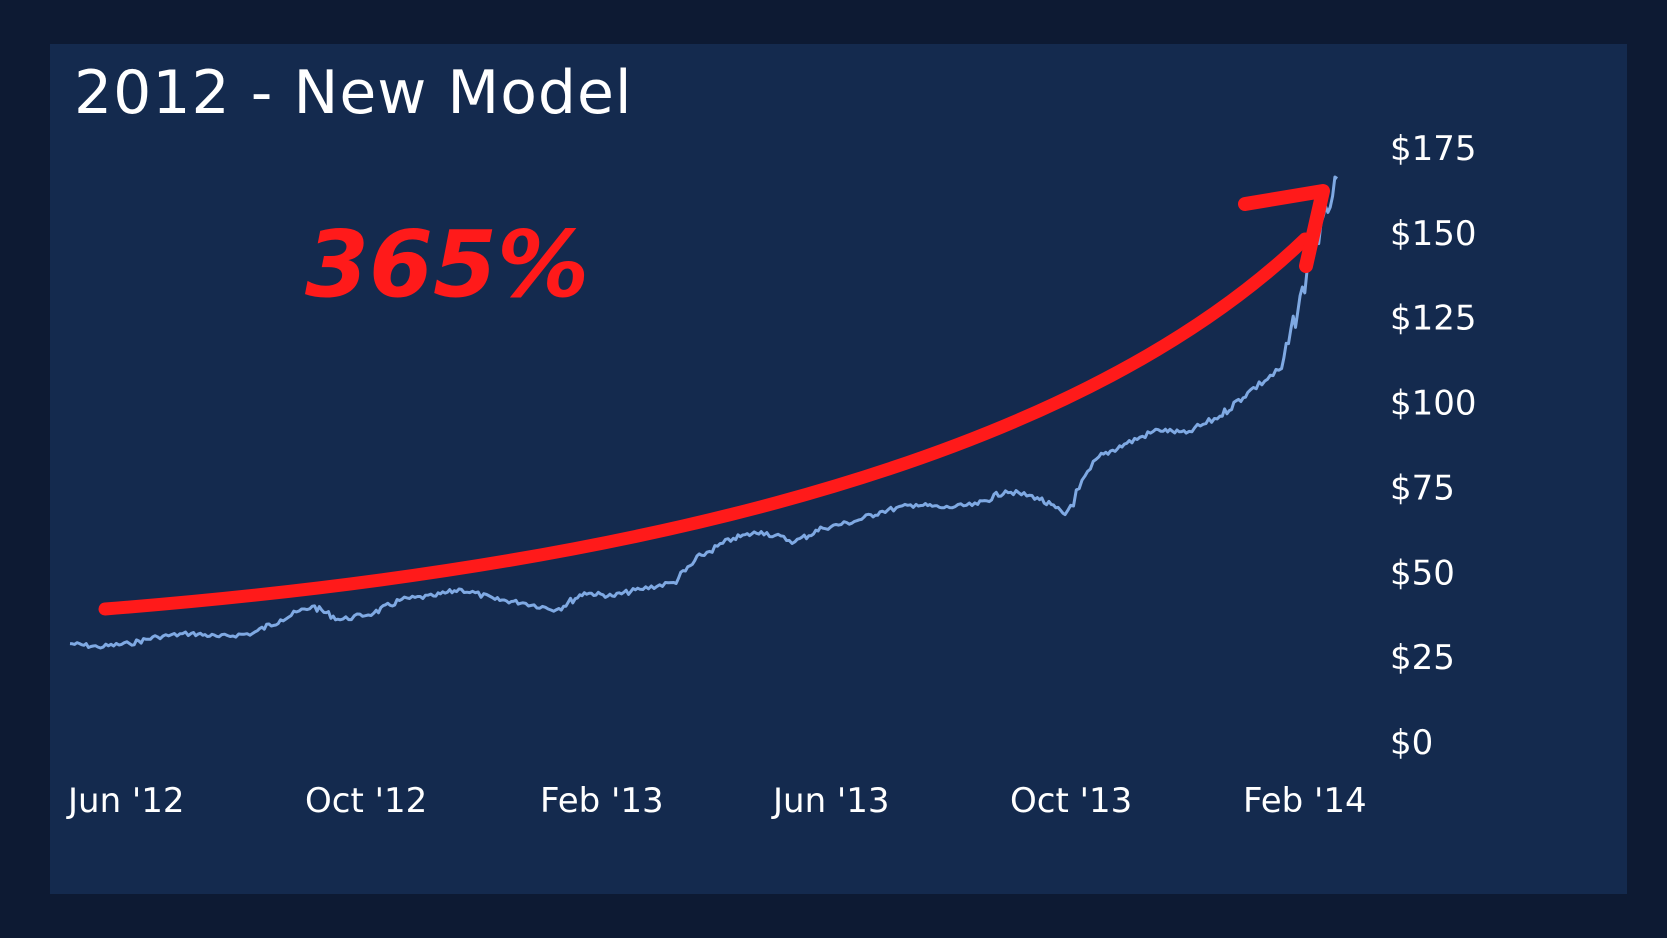 The height and width of the screenshot is (938, 1667). What do you see at coordinates (830, 801) in the screenshot?
I see `x-tick-label: Jun '13` at bounding box center [830, 801].